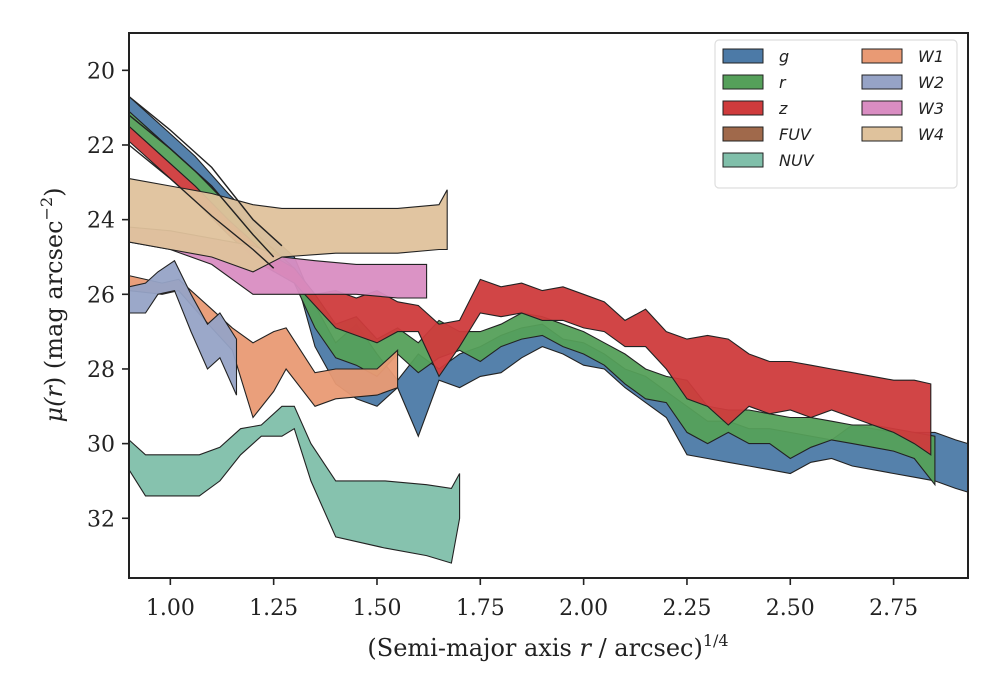 Image resolution: width=1000 pixels, height=700 pixels. I want to click on x-tick-label: 1.75, so click(480, 608).